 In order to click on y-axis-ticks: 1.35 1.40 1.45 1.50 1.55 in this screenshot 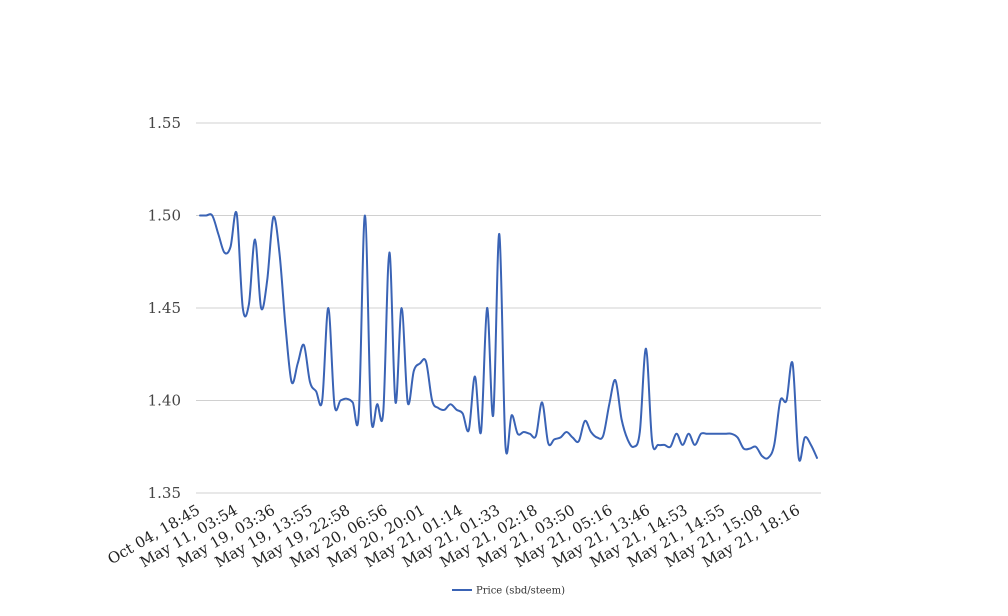, I will do `click(164, 308)`.